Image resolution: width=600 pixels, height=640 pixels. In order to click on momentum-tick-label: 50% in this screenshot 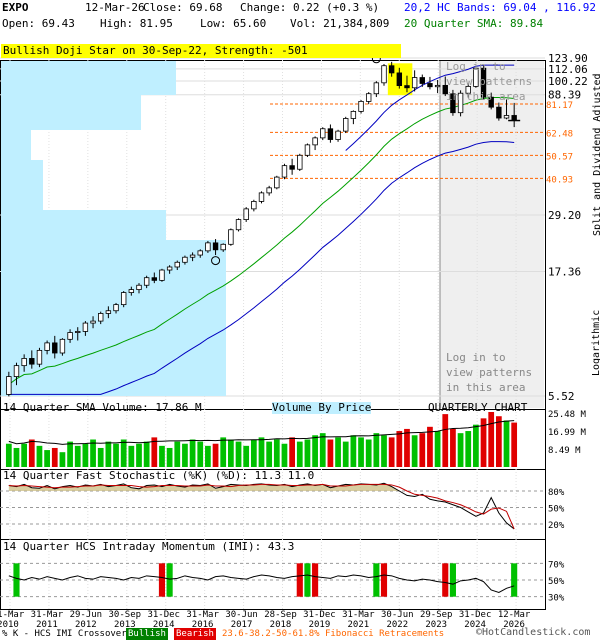, I will do `click(556, 582)`.